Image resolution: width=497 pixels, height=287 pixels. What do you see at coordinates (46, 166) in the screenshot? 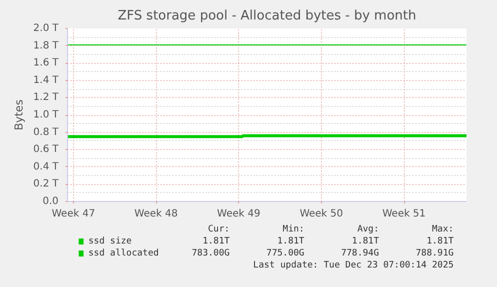
I see `y-tick-label: 0.4 T` at bounding box center [46, 166].